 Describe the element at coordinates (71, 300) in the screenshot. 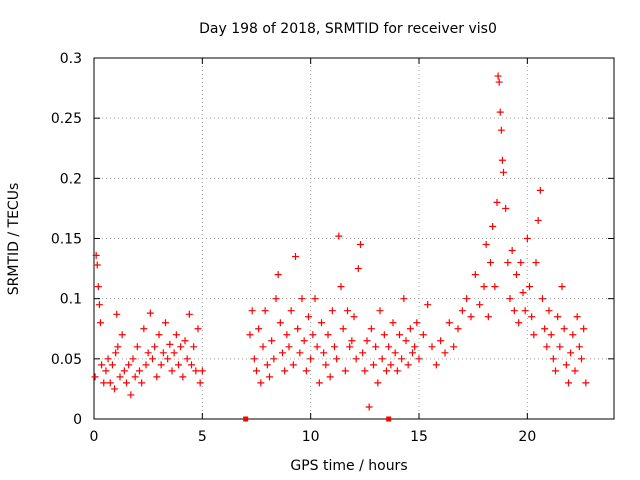

I see `y-tick-label: 0.1` at that location.